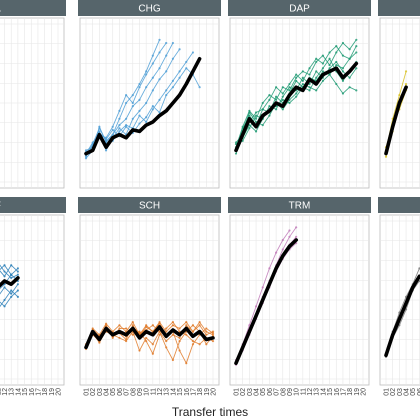 The image size is (420, 420). Describe the element at coordinates (32, 392) in the screenshot. I see `x-tick-label: 16` at that location.